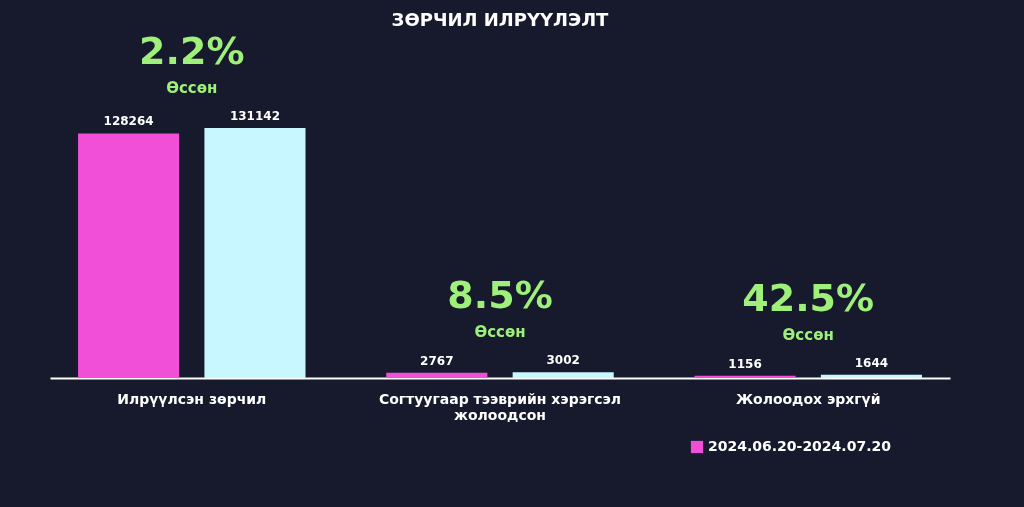 The height and width of the screenshot is (507, 1024). Describe the element at coordinates (800, 446) in the screenshot. I see `legend-label: 2024.06.20-2024.07.20` at that location.